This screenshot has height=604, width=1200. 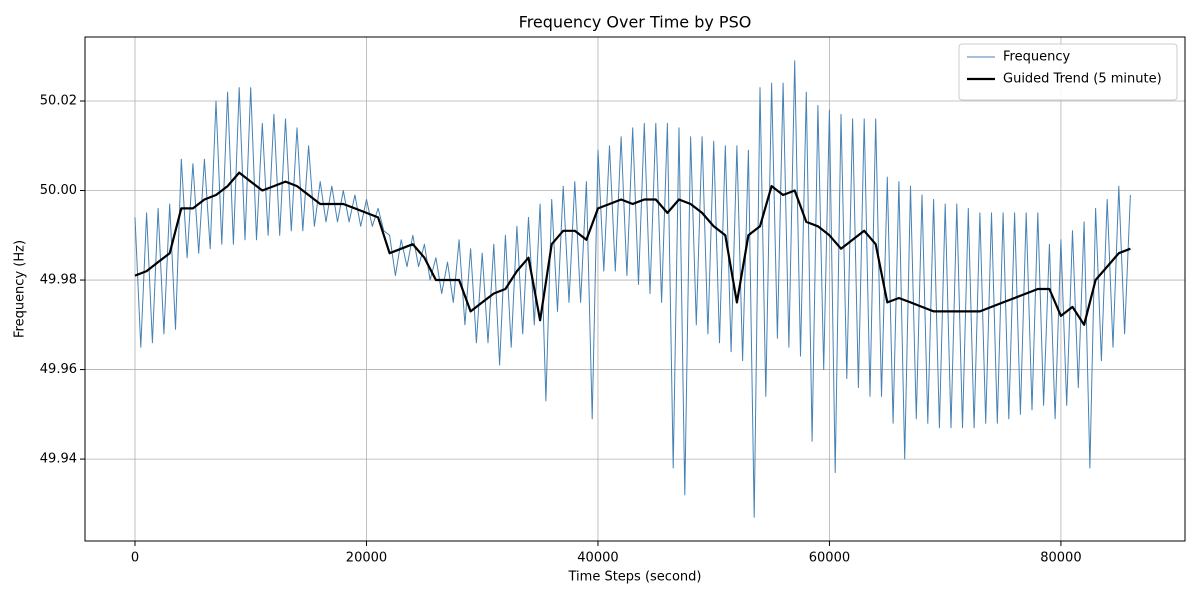 I want to click on y-axis-label: Frequency (Hz), so click(x=20, y=289).